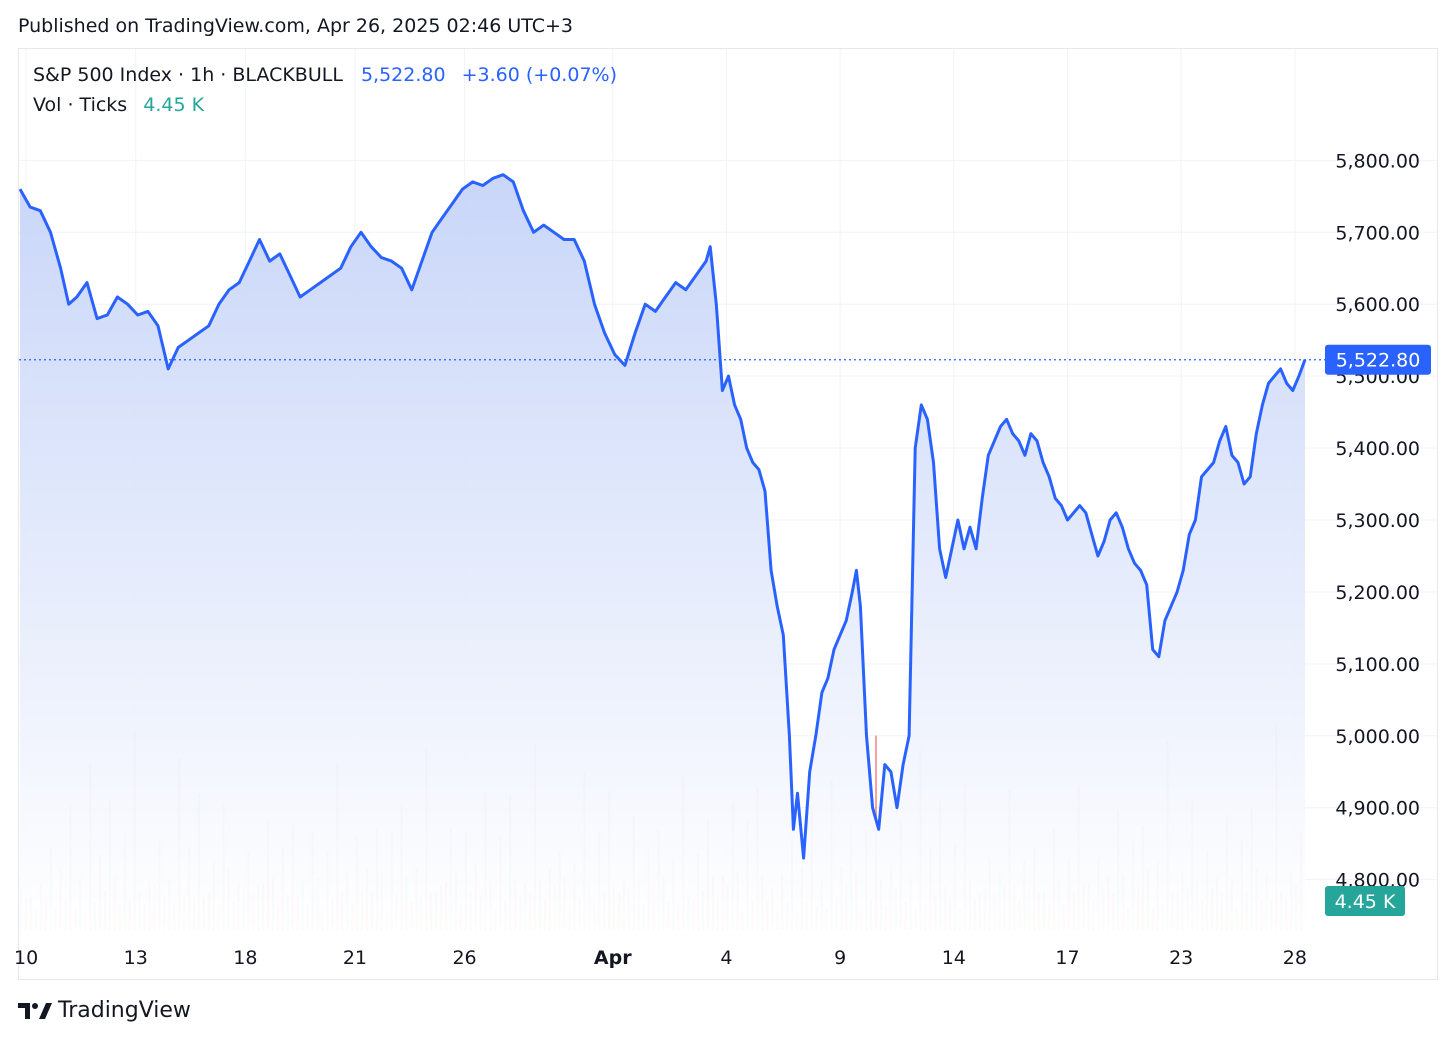 This screenshot has width=1456, height=1045. What do you see at coordinates (1181, 958) in the screenshot?
I see `x-tick-label: 23` at bounding box center [1181, 958].